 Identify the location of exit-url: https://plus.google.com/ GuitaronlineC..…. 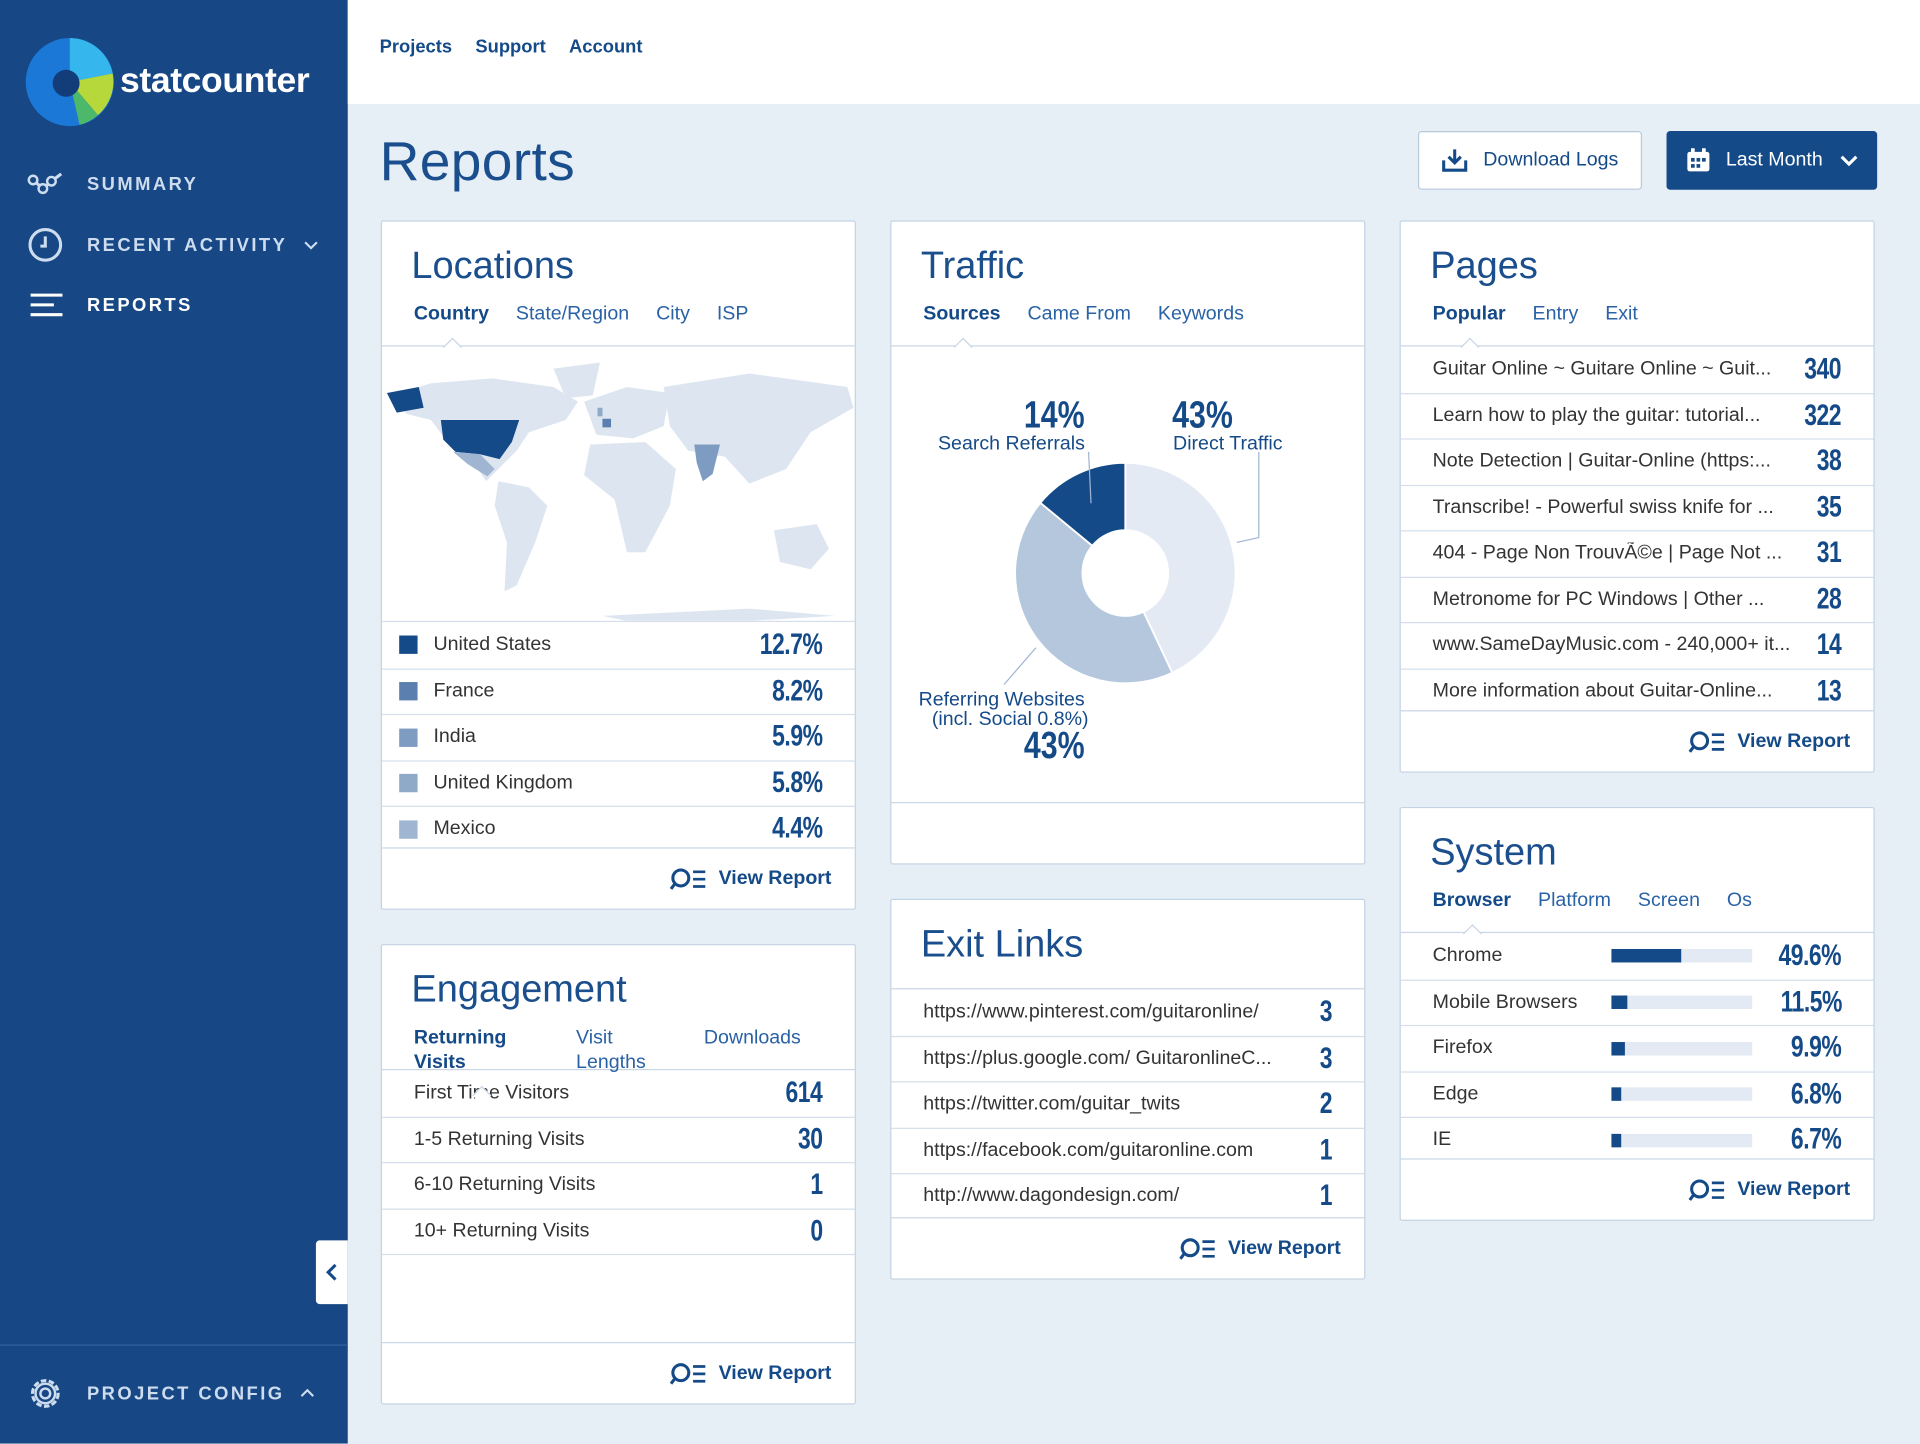
(1097, 1058).